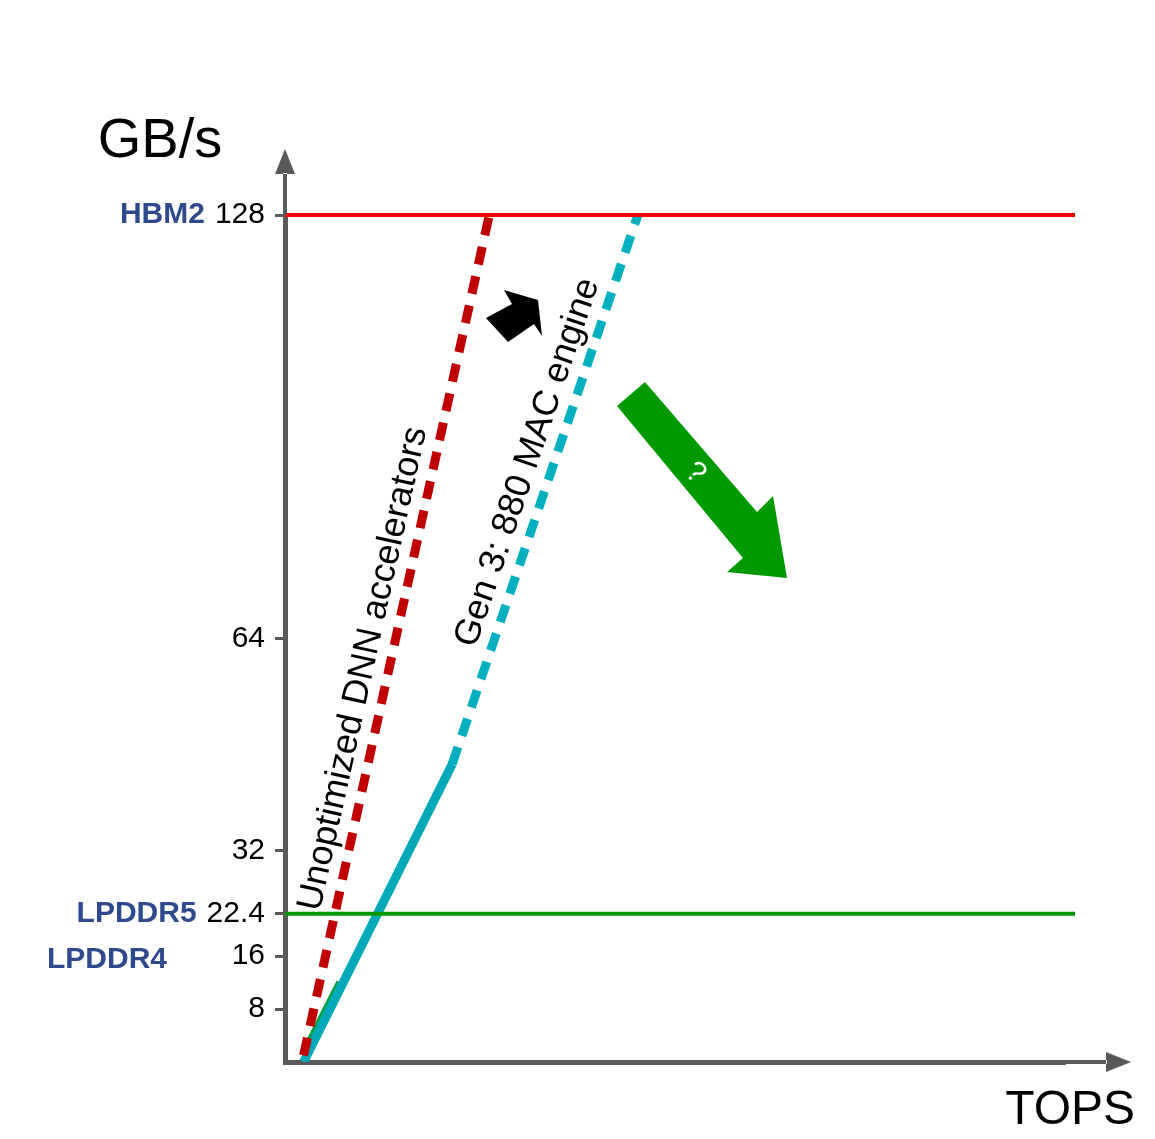 The width and height of the screenshot is (1155, 1139). What do you see at coordinates (248, 636) in the screenshot?
I see `y-tick-label: 64` at bounding box center [248, 636].